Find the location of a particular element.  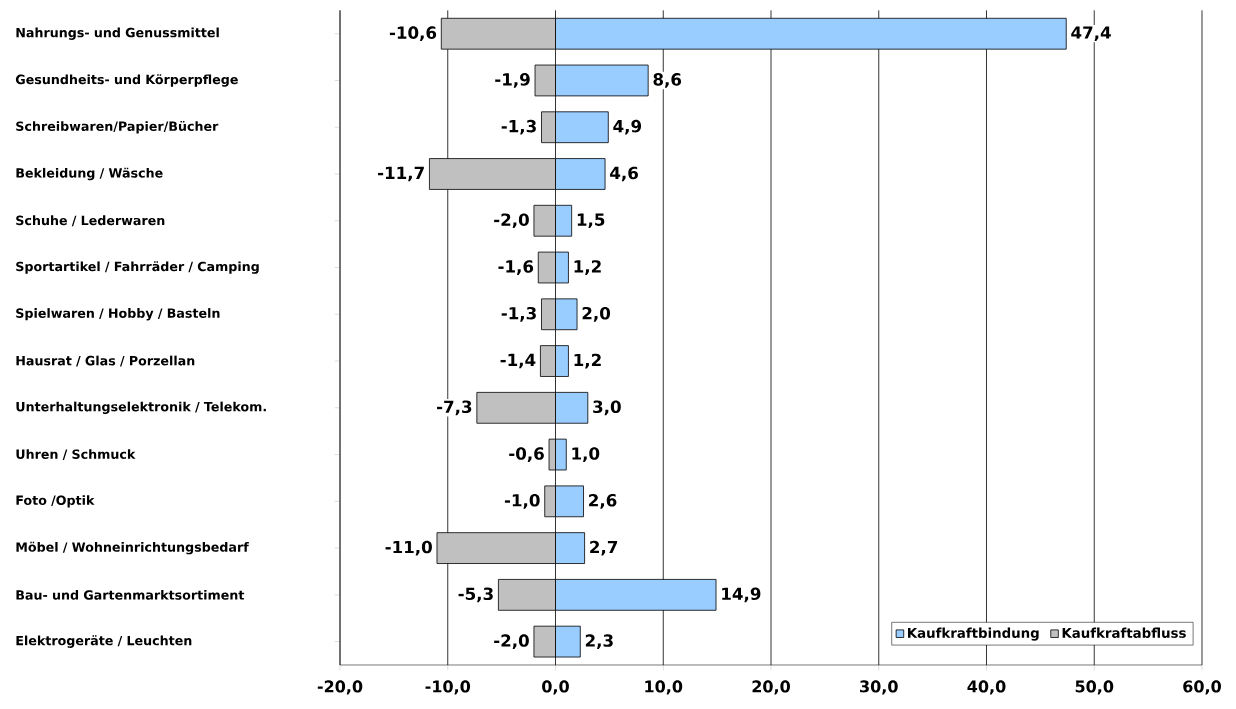

y-tick-label: Unterhaltungselektronik / Telekom. is located at coordinates (141, 407).